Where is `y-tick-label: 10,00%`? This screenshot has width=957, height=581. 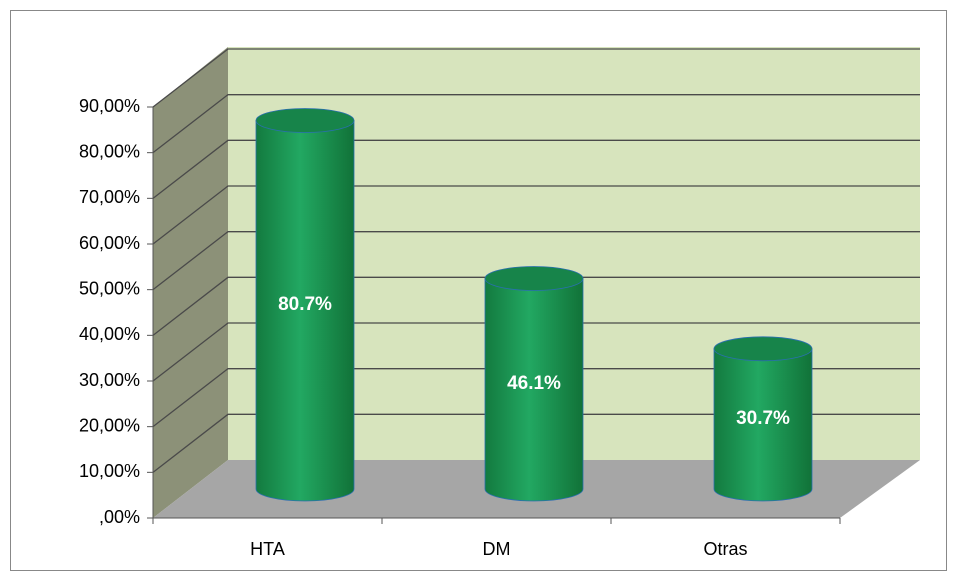
y-tick-label: 10,00% is located at coordinates (109, 471).